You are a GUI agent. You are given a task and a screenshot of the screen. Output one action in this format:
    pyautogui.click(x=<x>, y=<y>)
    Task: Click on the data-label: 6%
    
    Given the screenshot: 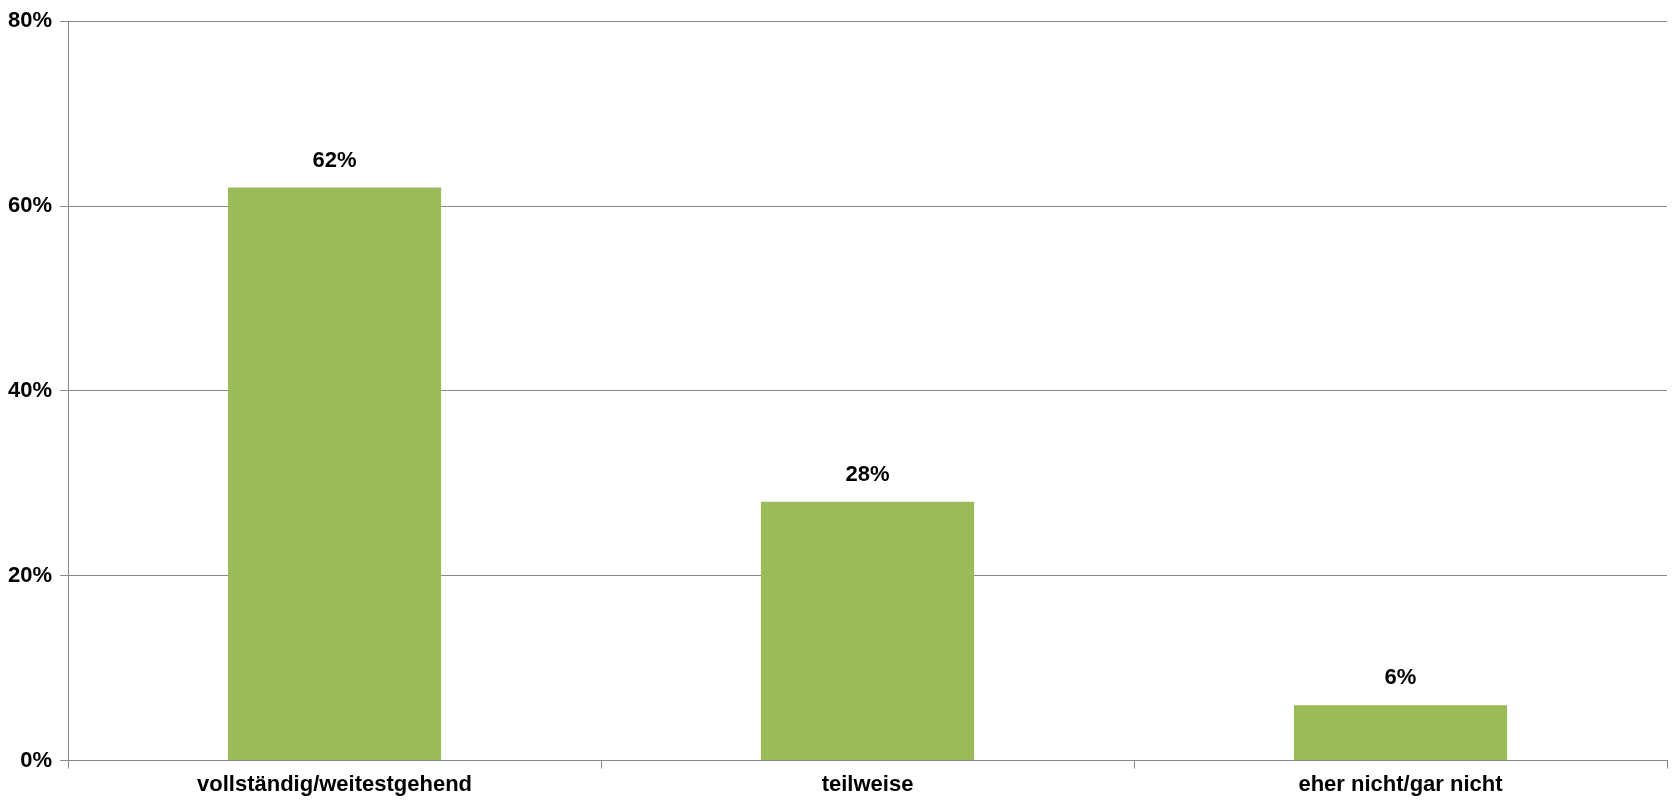 What is the action you would take?
    pyautogui.click(x=1400, y=677)
    